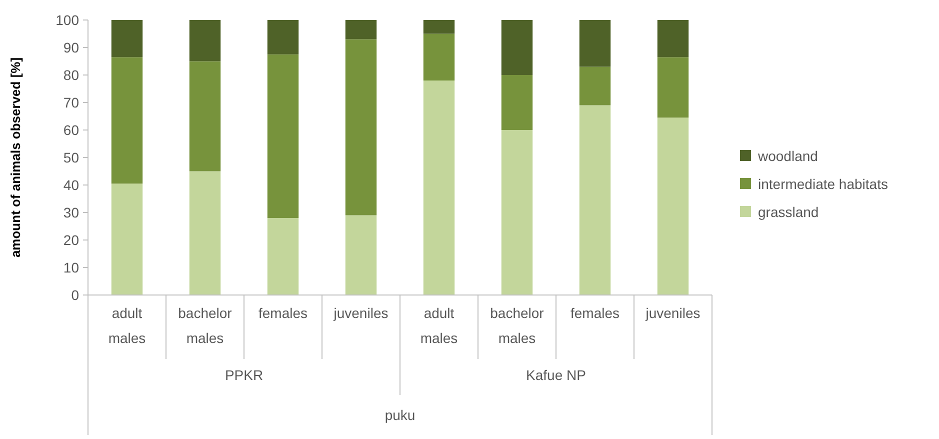 Image resolution: width=939 pixels, height=439 pixels. Describe the element at coordinates (15, 157) in the screenshot. I see `y-axis-title: amount of animals observed [%]` at that location.